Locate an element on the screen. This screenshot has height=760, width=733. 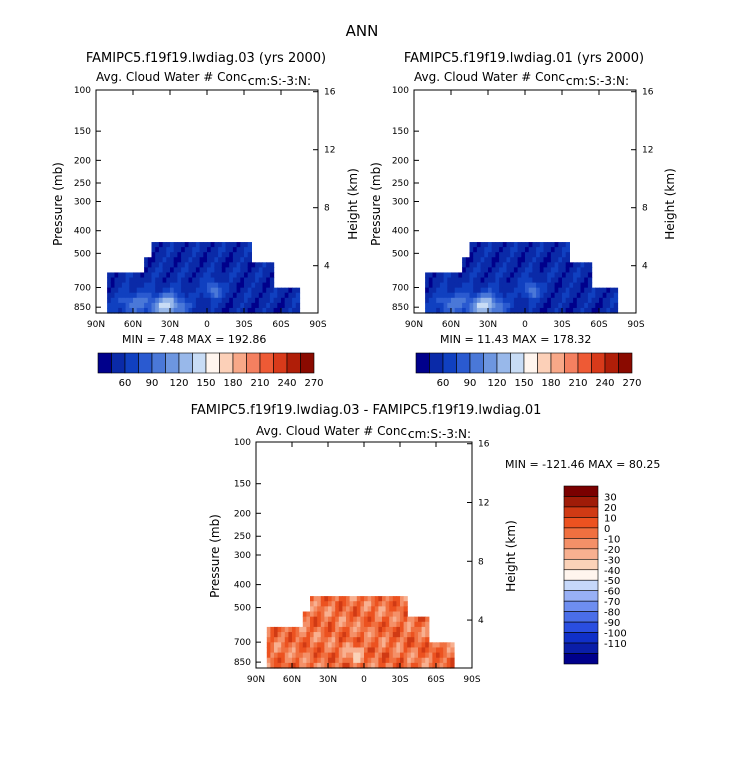
colorbar-label: -70 is located at coordinates (612, 602).